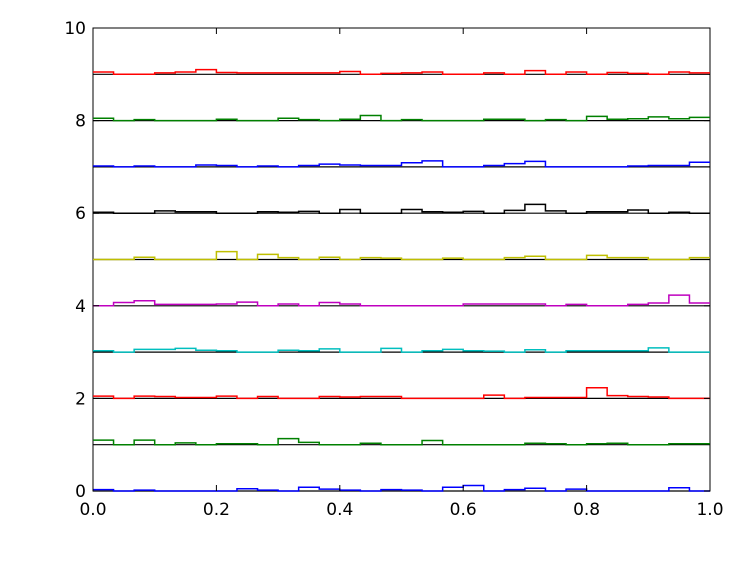 Image resolution: width=747 pixels, height=561 pixels. What do you see at coordinates (80, 492) in the screenshot?
I see `y-tick-label: 0` at bounding box center [80, 492].